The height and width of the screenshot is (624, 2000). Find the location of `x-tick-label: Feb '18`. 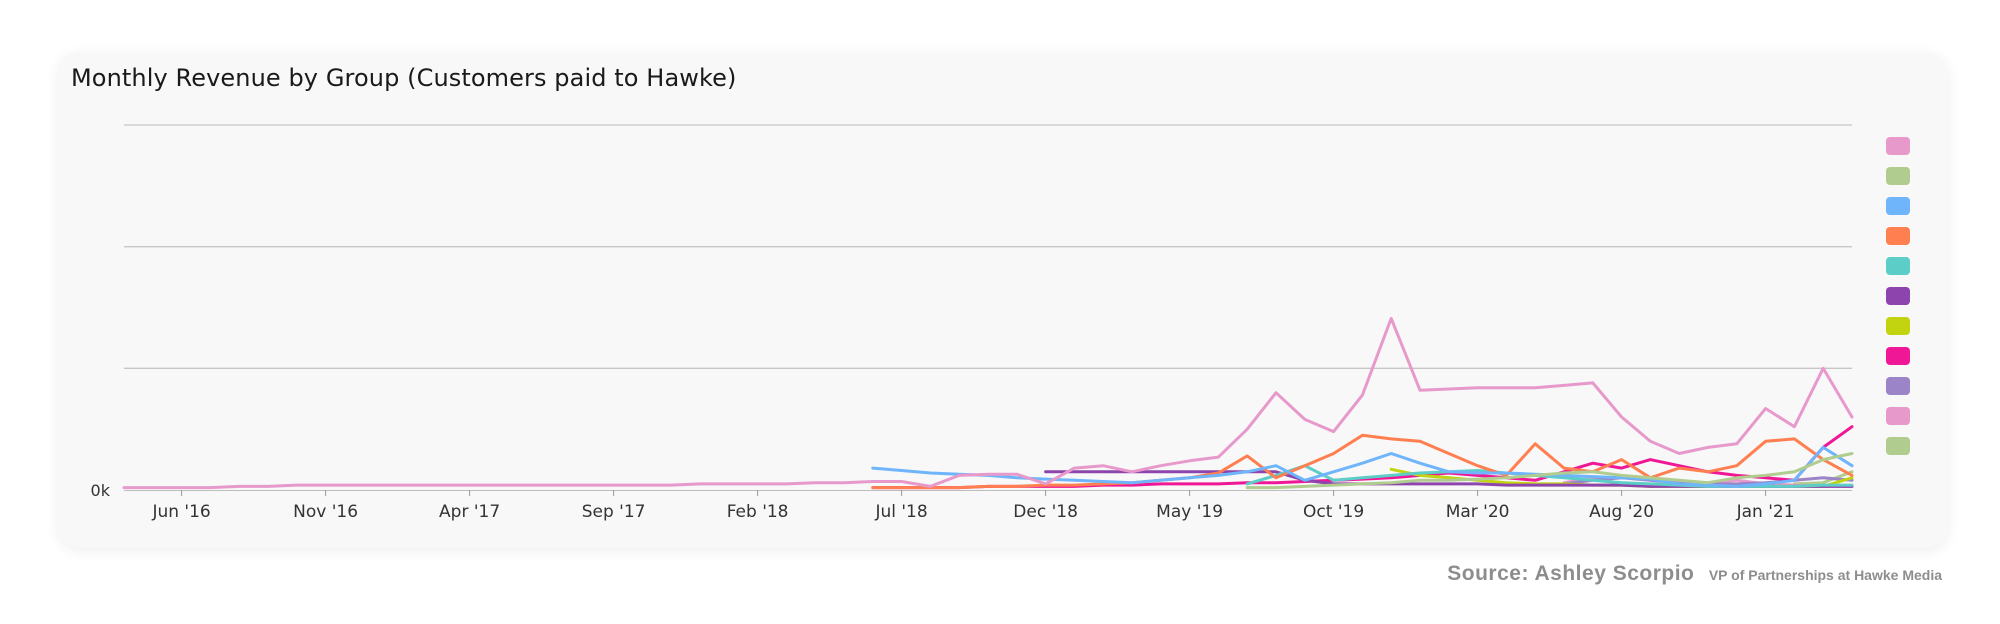

x-tick-label: Feb '18 is located at coordinates (758, 512).